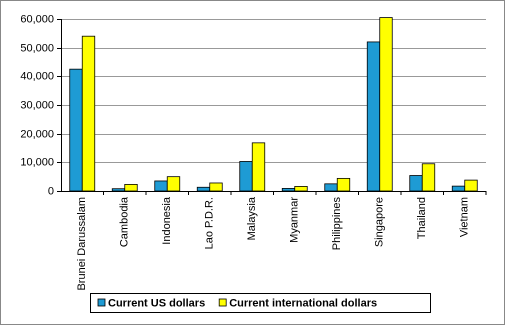 This screenshot has height=330, width=505. Describe the element at coordinates (465, 217) in the screenshot. I see `x-tick-label: Vietnam` at that location.